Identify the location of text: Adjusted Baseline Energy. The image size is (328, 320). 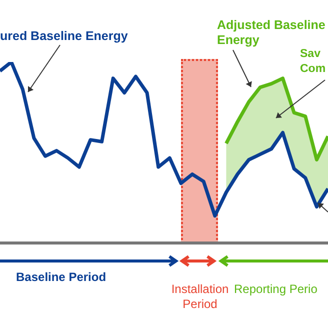
(271, 33).